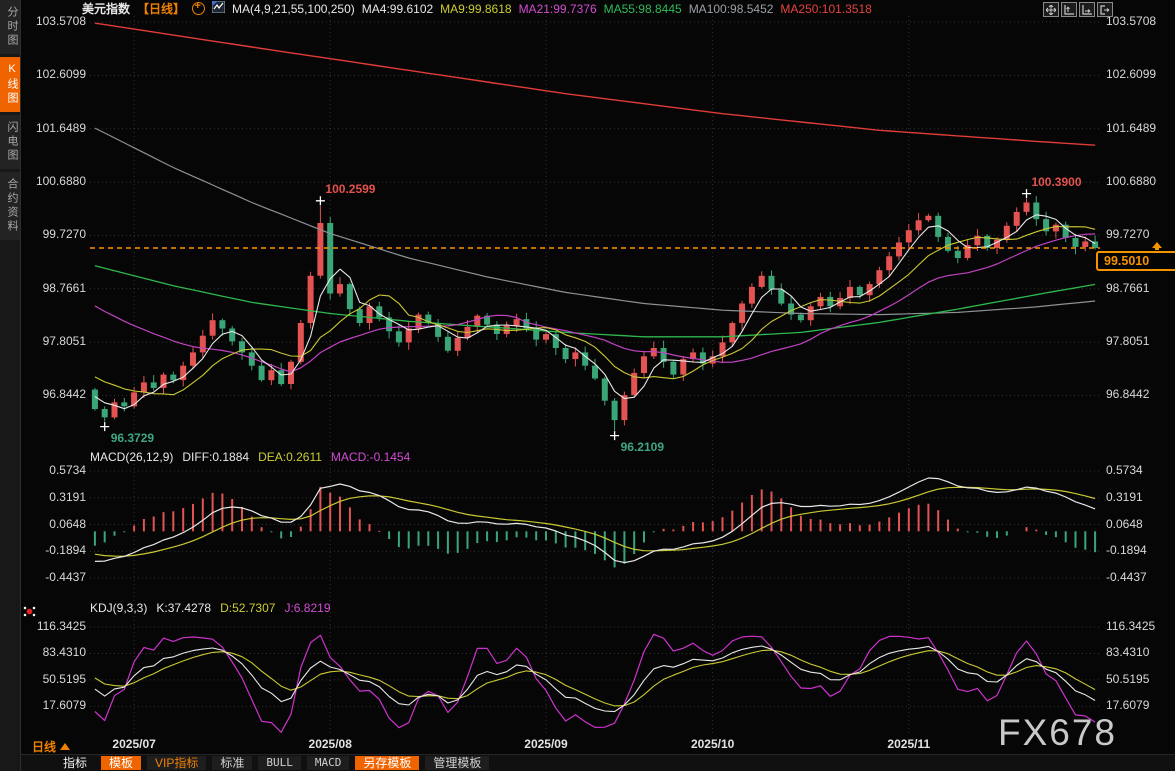 This screenshot has width=1175, height=771. Describe the element at coordinates (199, 7) in the screenshot. I see `circle-plus-icon` at that location.